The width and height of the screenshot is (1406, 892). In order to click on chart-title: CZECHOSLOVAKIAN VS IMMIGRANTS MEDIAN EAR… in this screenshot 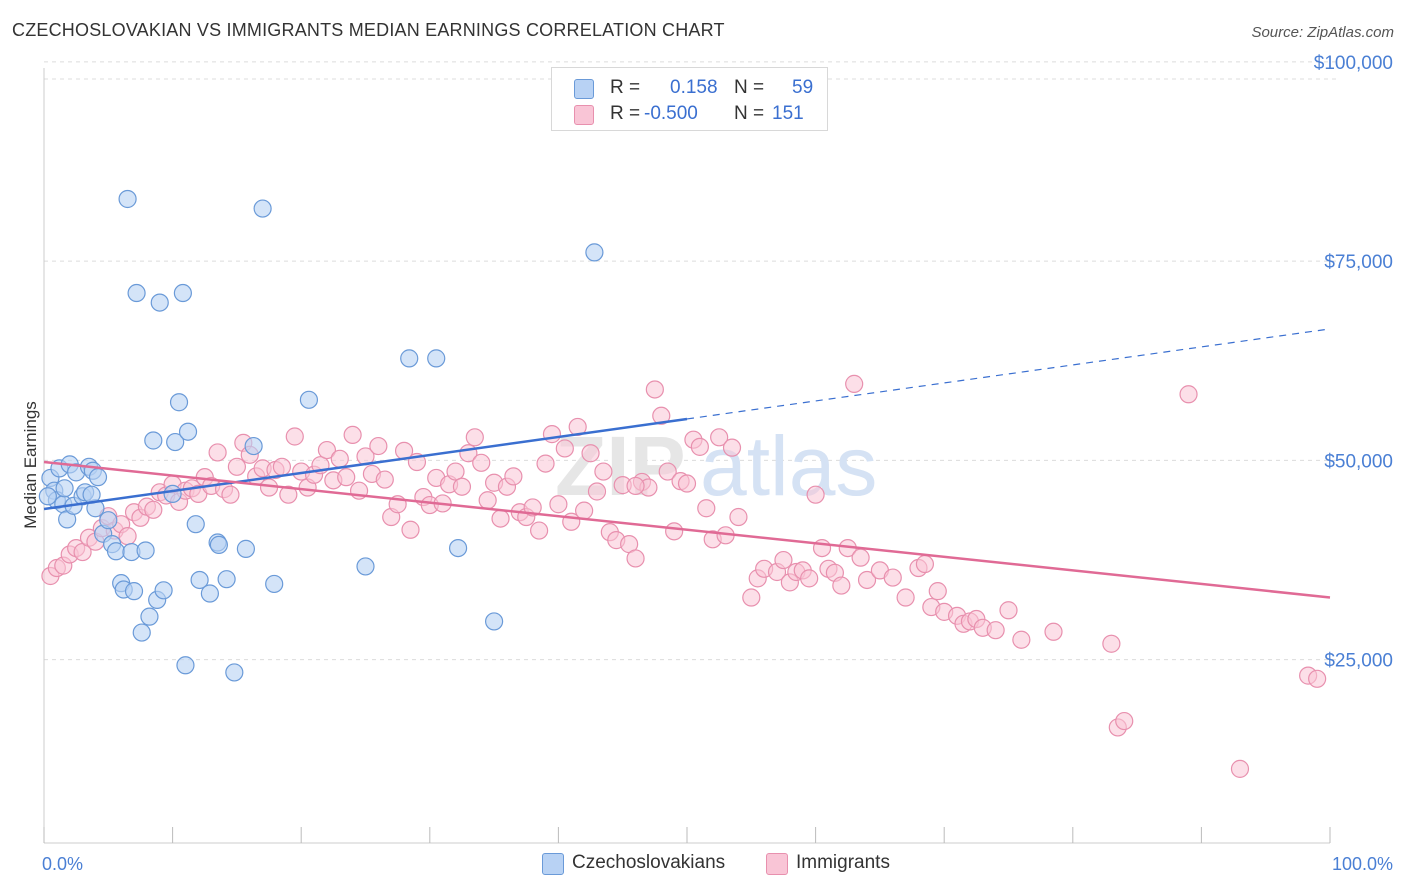, I will do `click(368, 30)`.